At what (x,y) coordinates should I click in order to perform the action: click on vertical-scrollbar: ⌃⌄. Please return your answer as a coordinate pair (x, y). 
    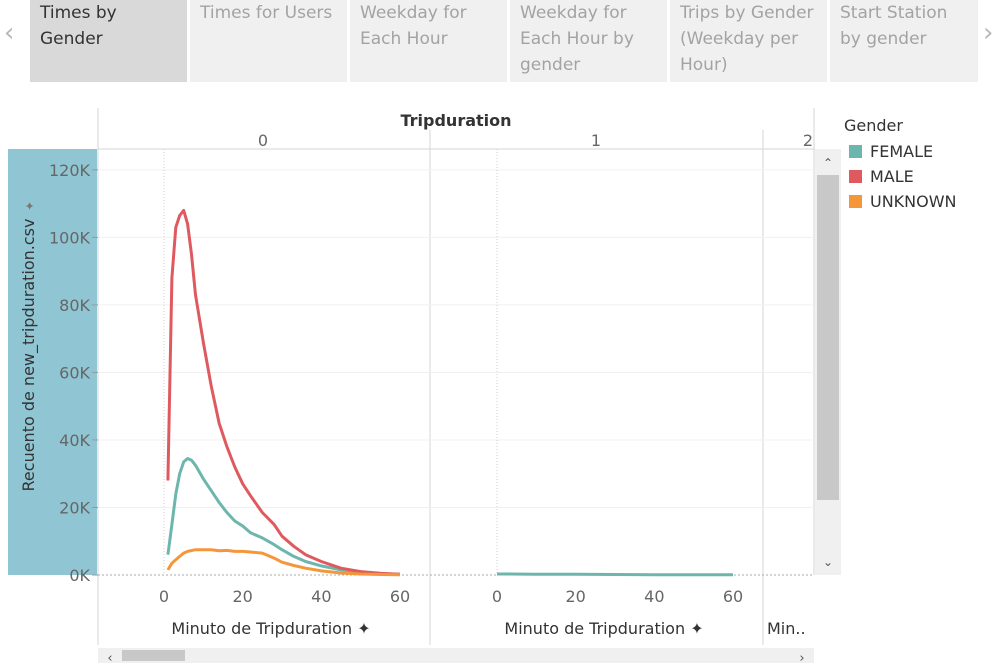
    Looking at the image, I should click on (828, 362).